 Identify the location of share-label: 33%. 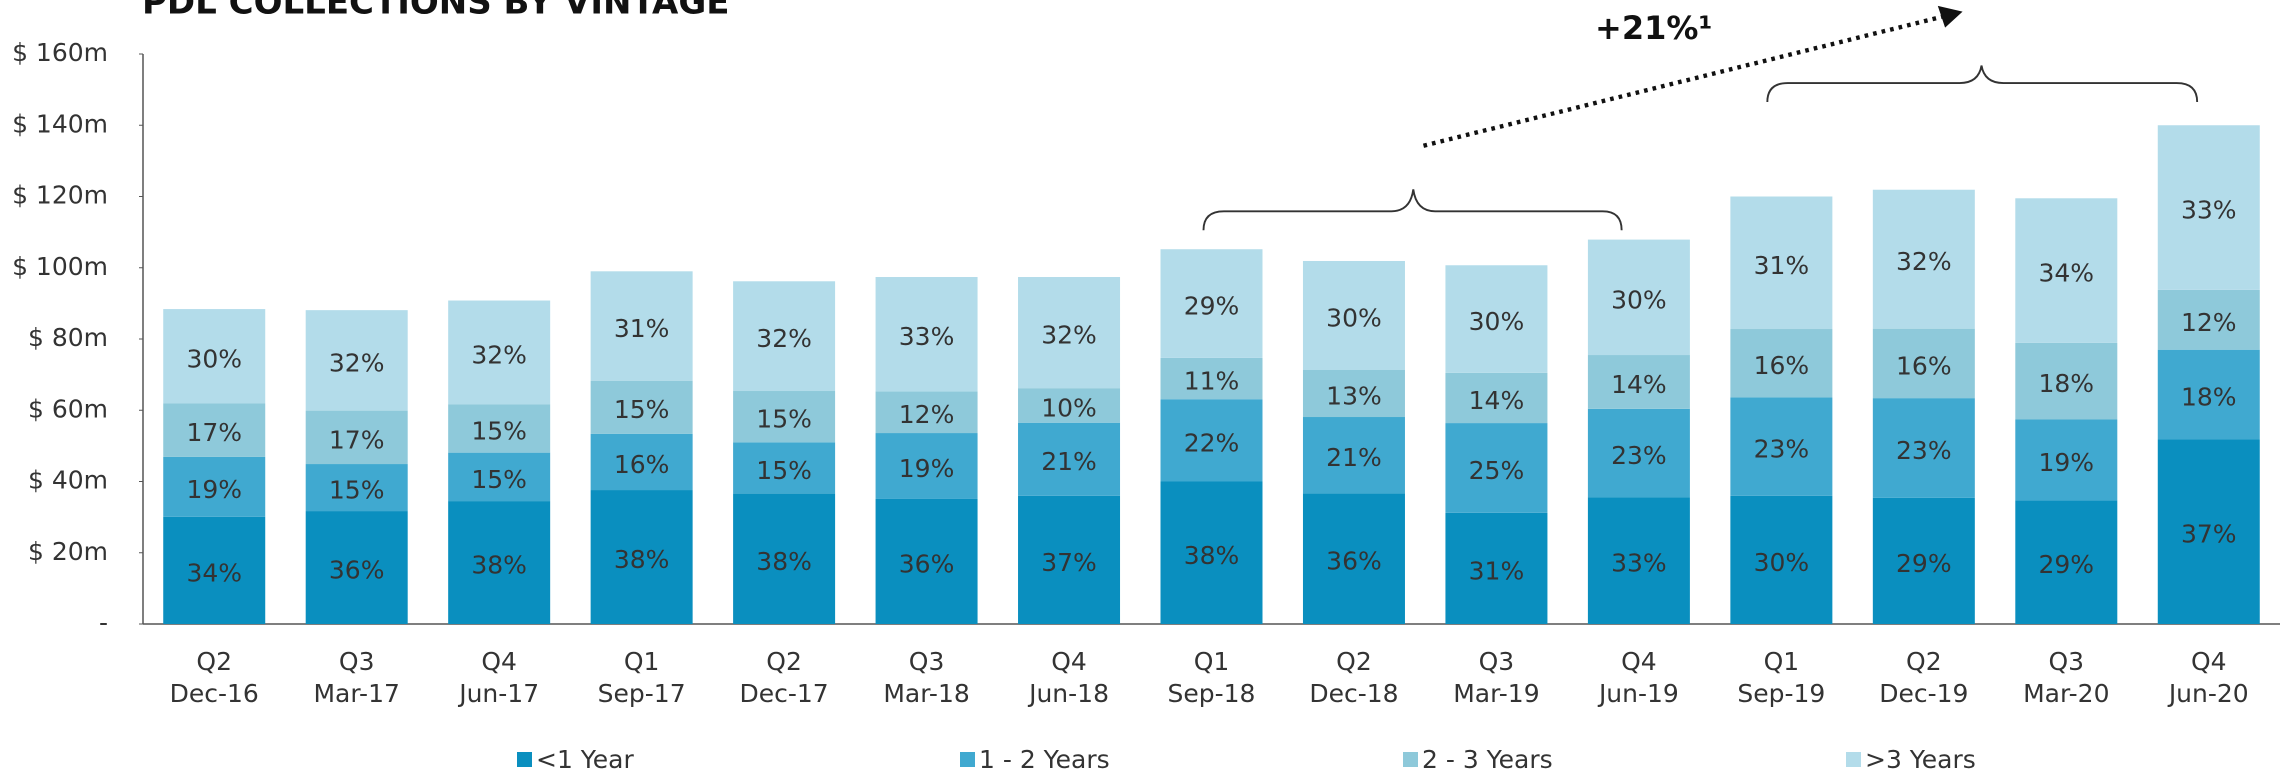
(2209, 210).